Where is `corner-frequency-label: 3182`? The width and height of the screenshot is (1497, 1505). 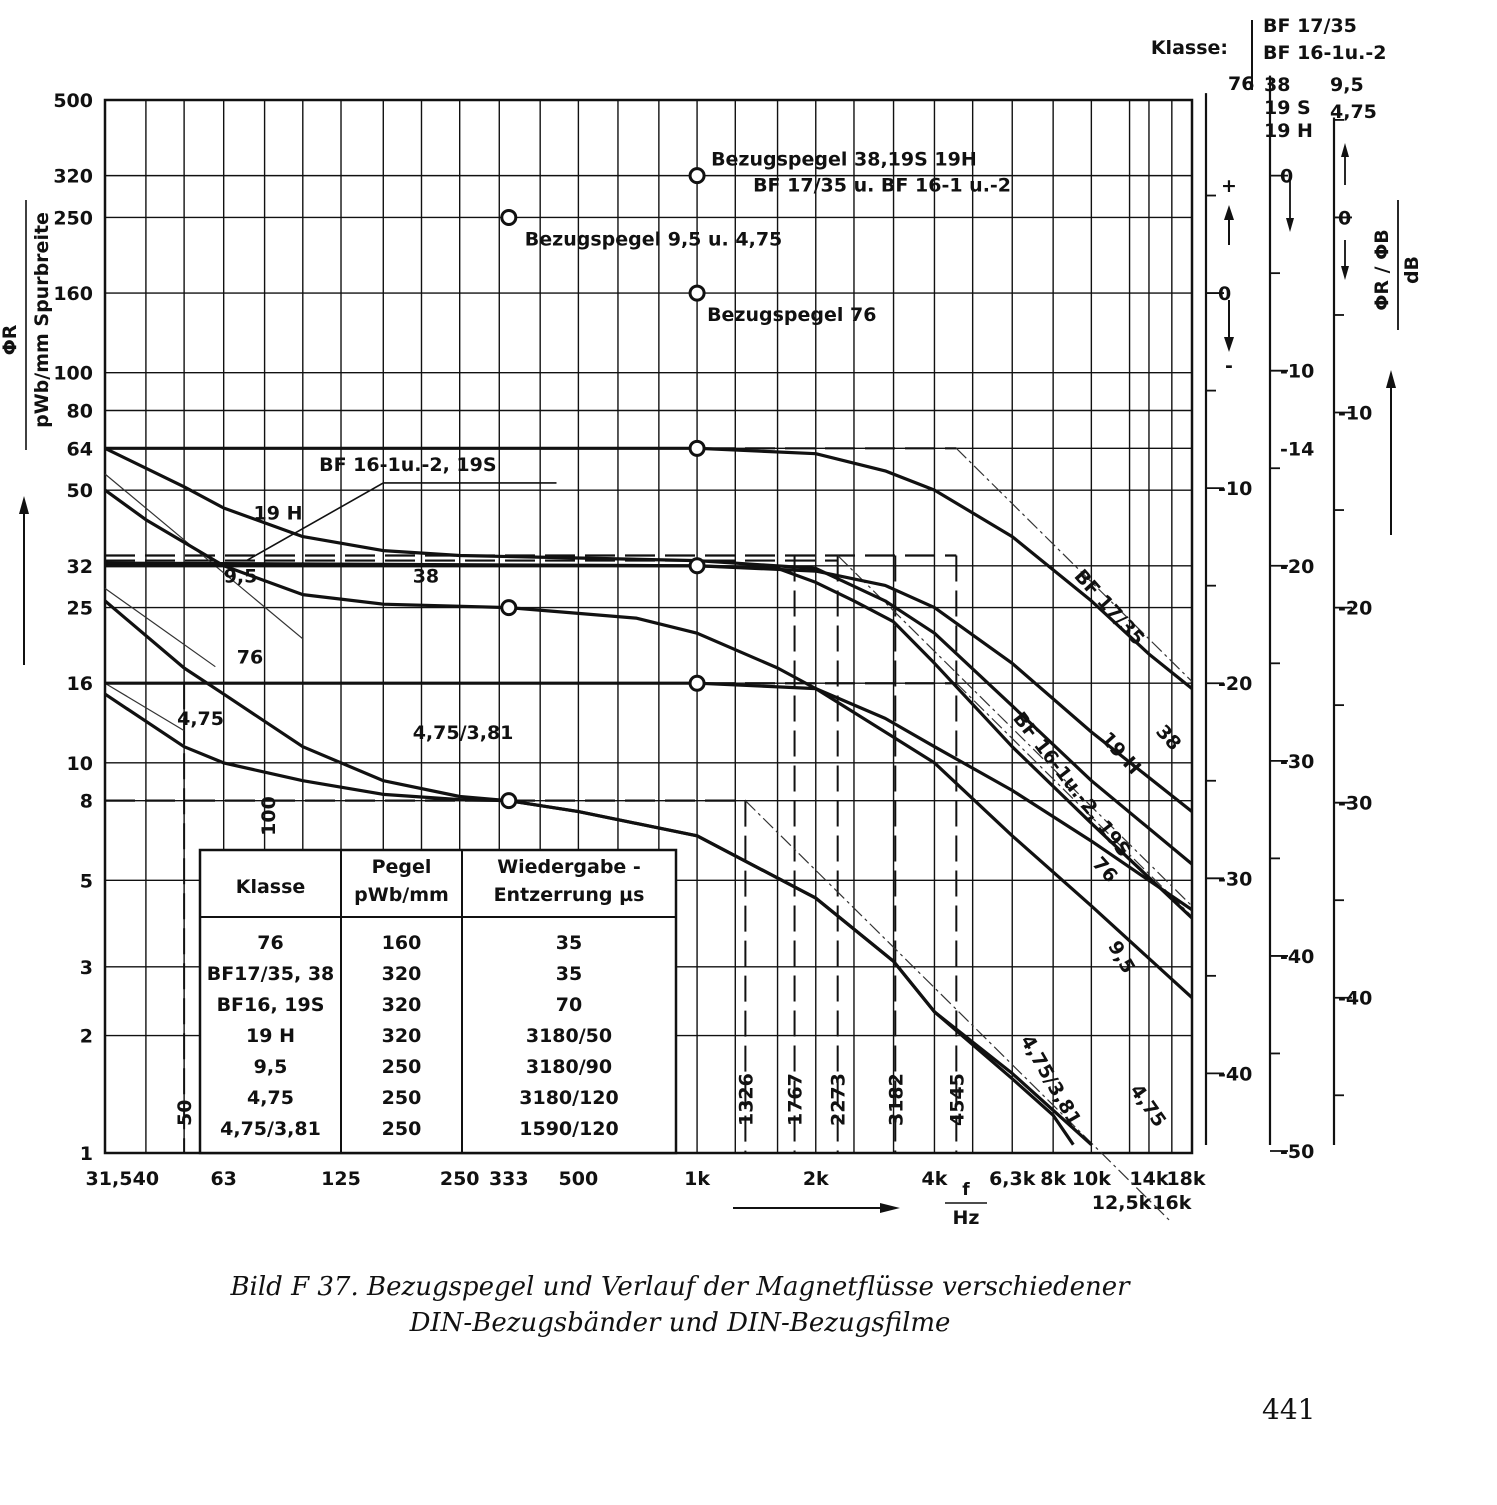
corner-frequency-label: 3182 is located at coordinates (896, 1099).